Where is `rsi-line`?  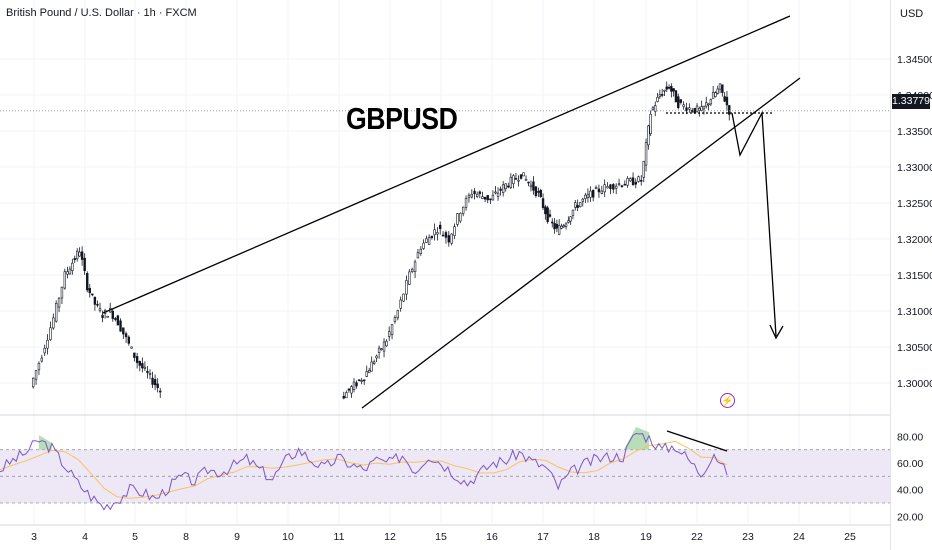
rsi-line is located at coordinates (364, 471).